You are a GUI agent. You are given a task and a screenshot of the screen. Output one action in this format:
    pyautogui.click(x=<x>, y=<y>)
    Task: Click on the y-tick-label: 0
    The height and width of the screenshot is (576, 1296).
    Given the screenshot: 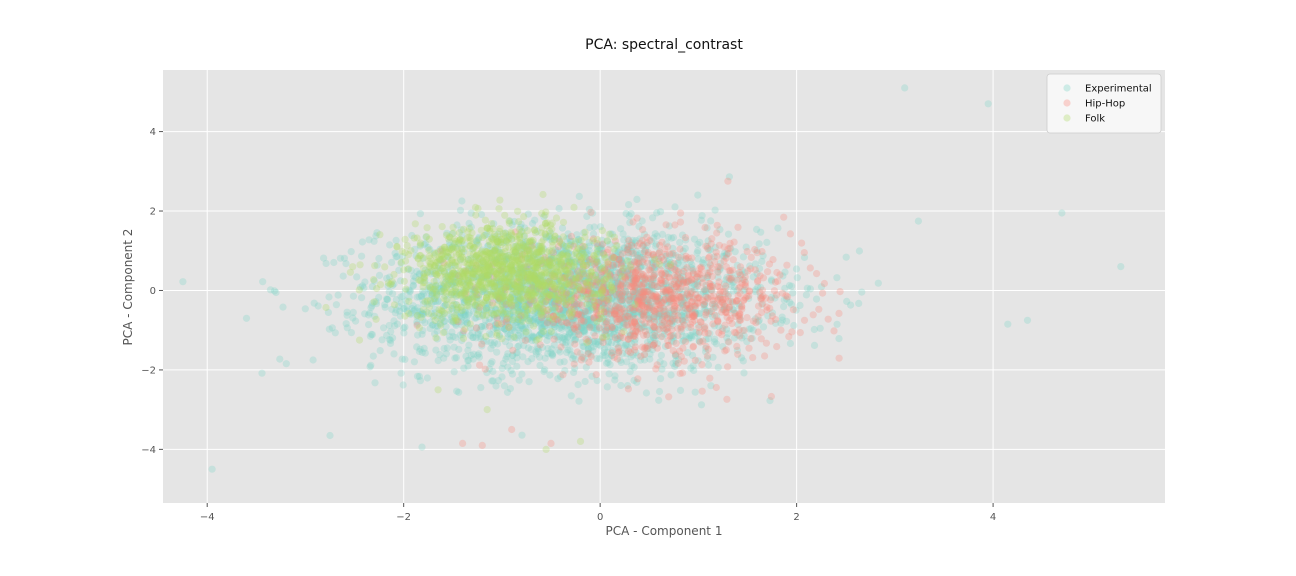 What is the action you would take?
    pyautogui.click(x=153, y=291)
    